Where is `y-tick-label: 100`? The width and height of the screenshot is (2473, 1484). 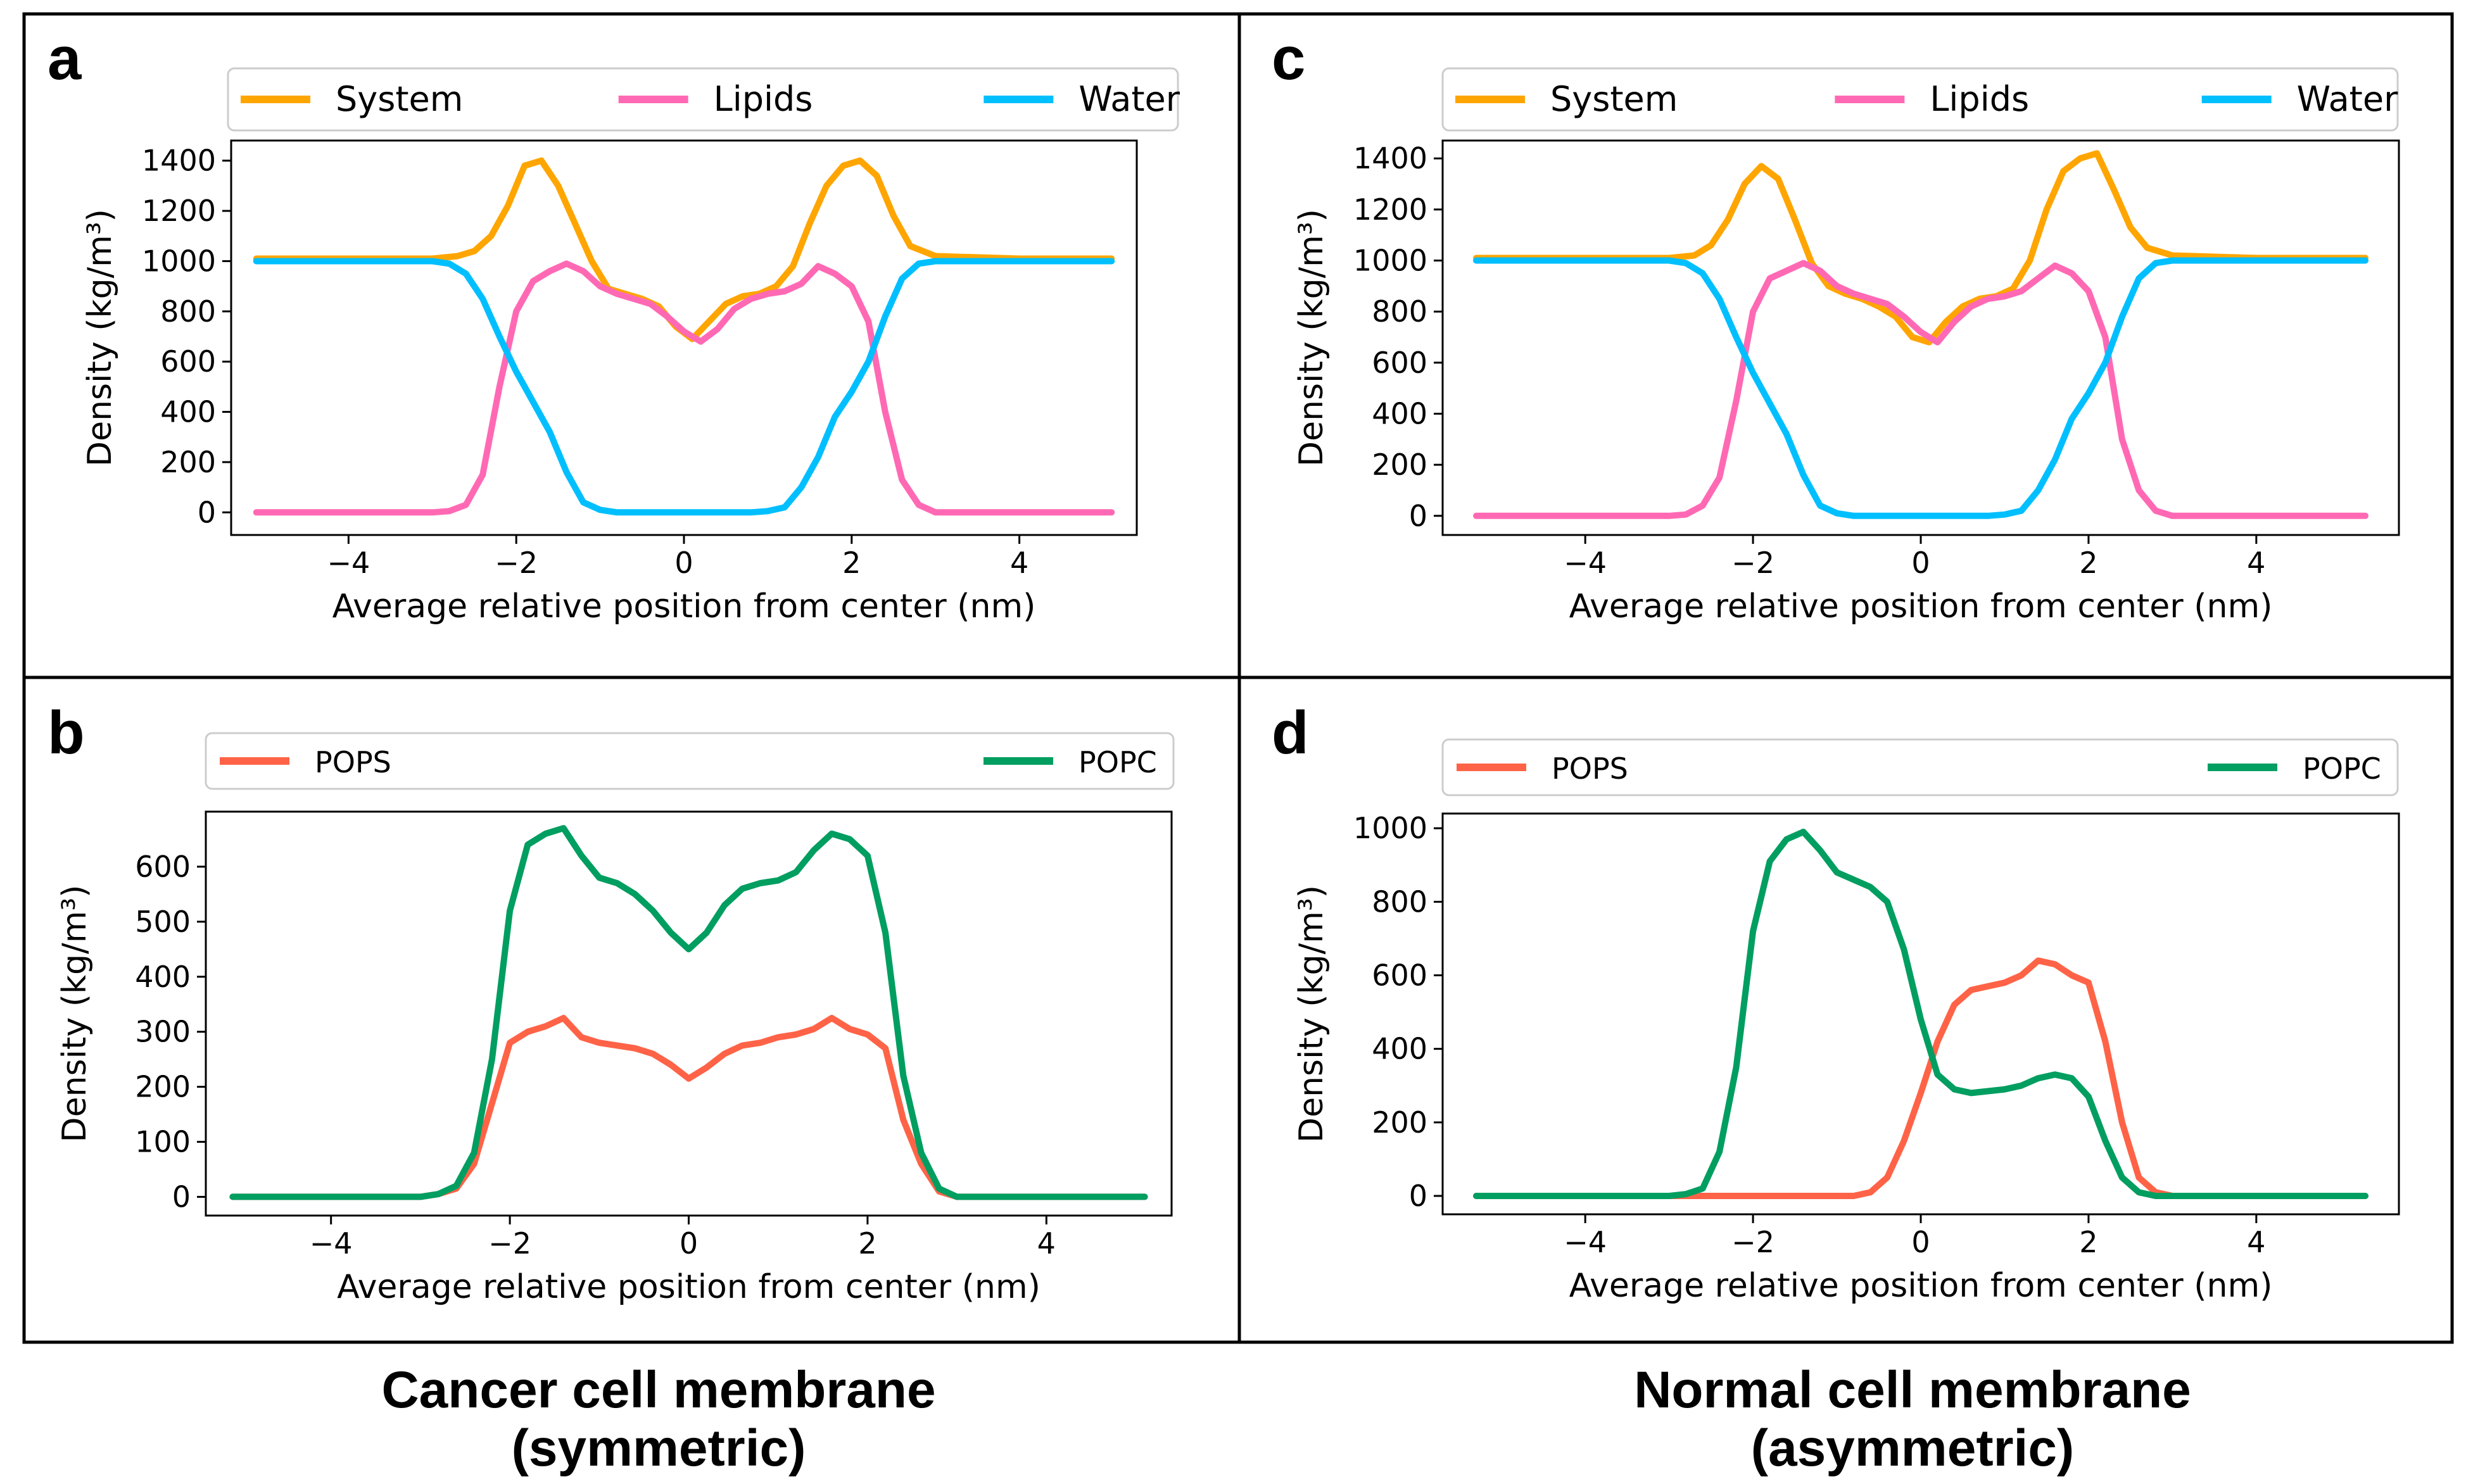 y-tick-label: 100 is located at coordinates (163, 1142).